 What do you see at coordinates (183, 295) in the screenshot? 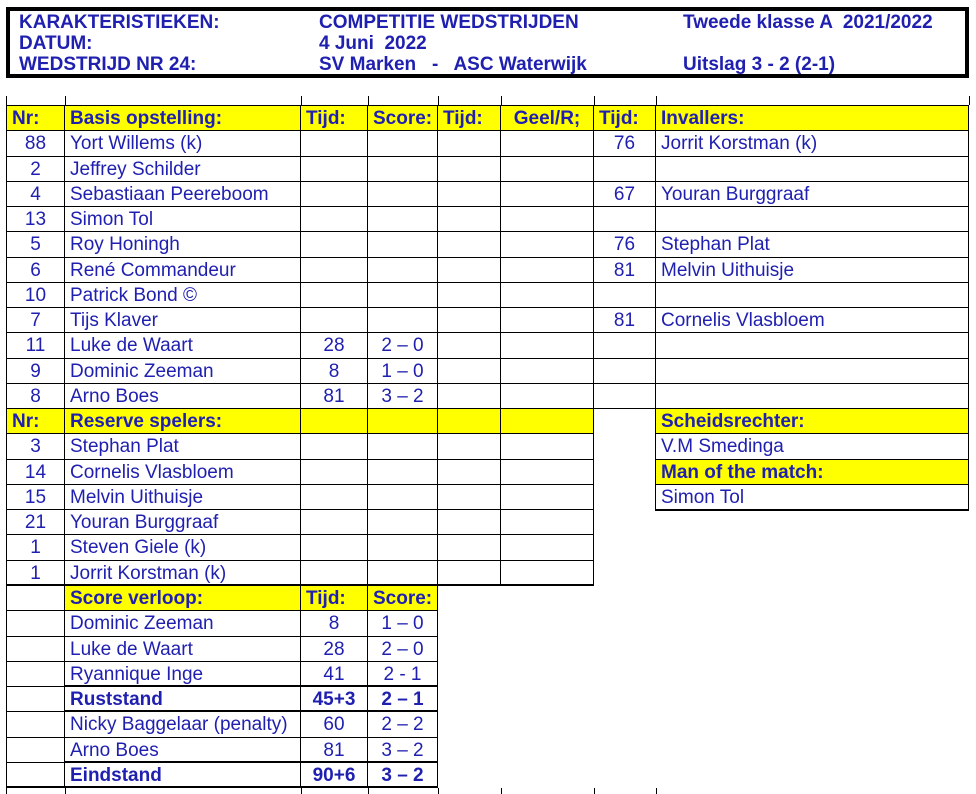
I see `player-name: Patrick Bond ©` at bounding box center [183, 295].